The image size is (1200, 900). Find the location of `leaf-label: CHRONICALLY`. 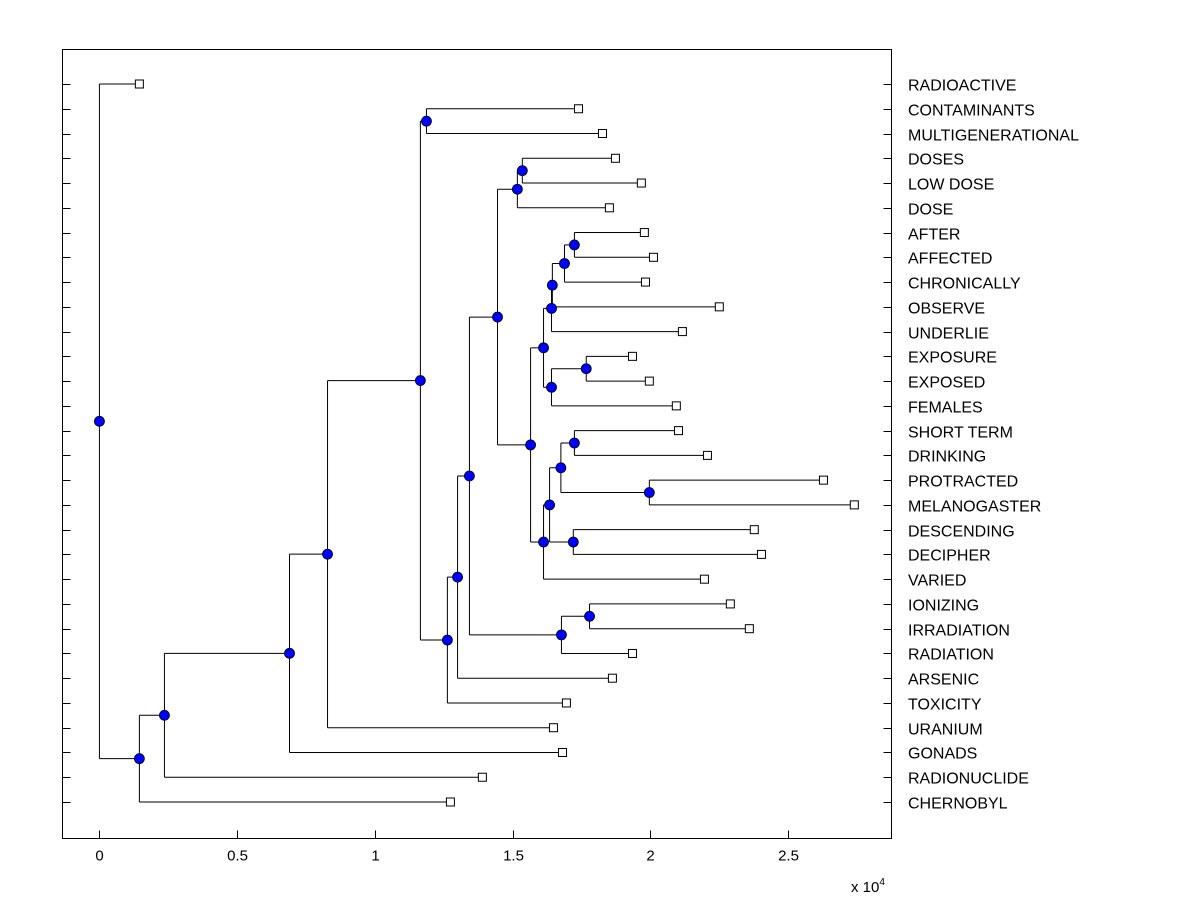

leaf-label: CHRONICALLY is located at coordinates (964, 284).